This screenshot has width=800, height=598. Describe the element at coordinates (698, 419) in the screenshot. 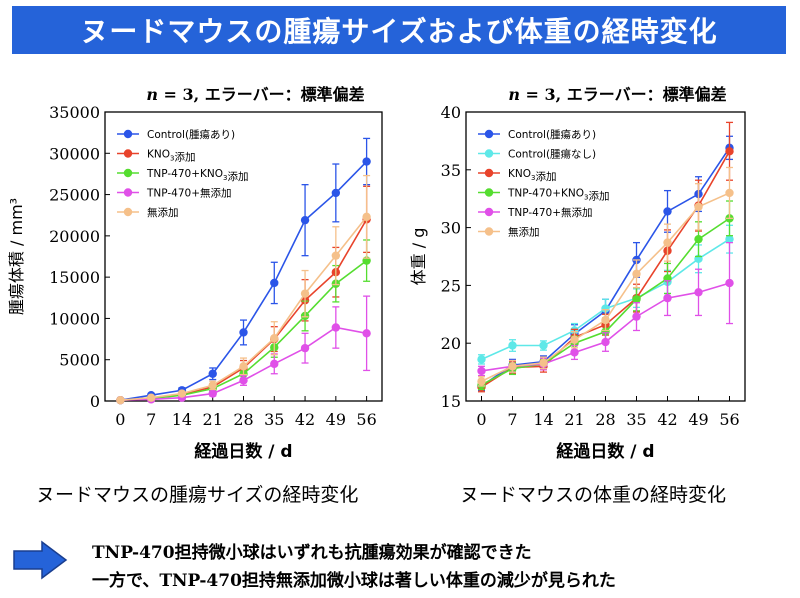

I see `weight-xtick-label: 49` at that location.